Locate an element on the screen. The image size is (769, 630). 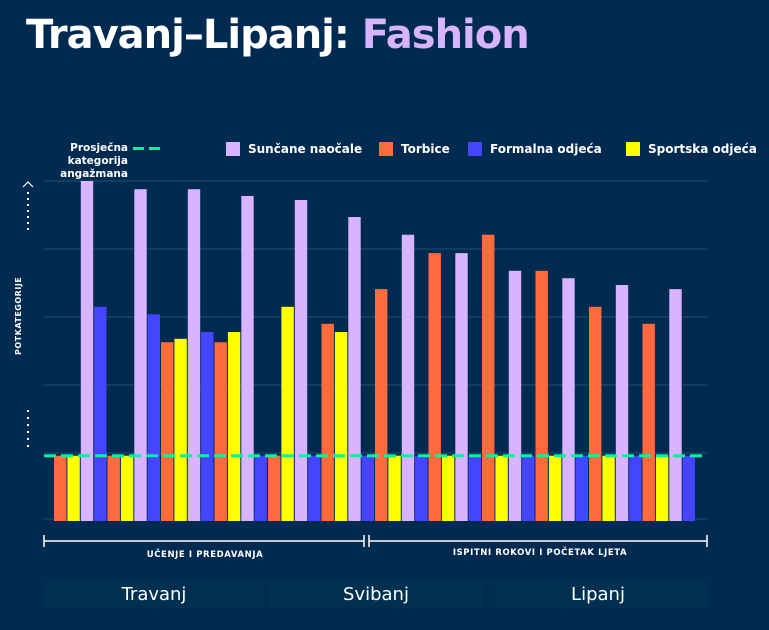
legend-label-sportska: Sportska odjeća is located at coordinates (702, 149).